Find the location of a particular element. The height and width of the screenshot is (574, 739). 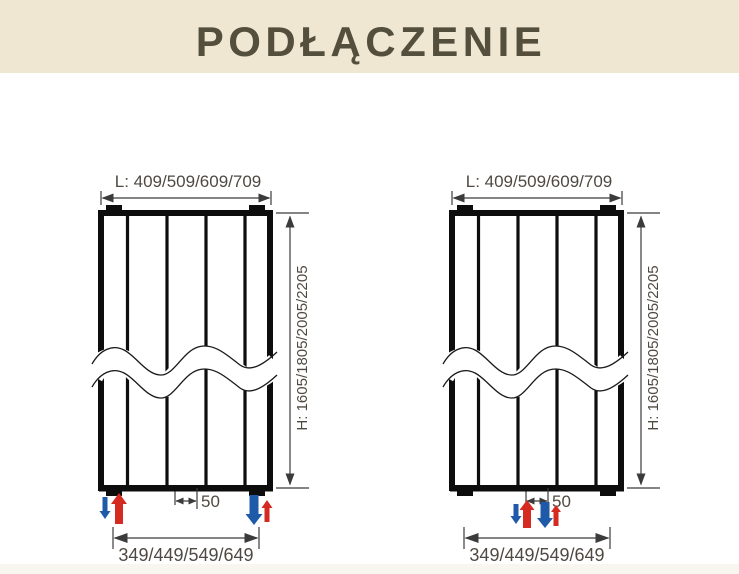

center-connection-arrows is located at coordinates (535, 514).